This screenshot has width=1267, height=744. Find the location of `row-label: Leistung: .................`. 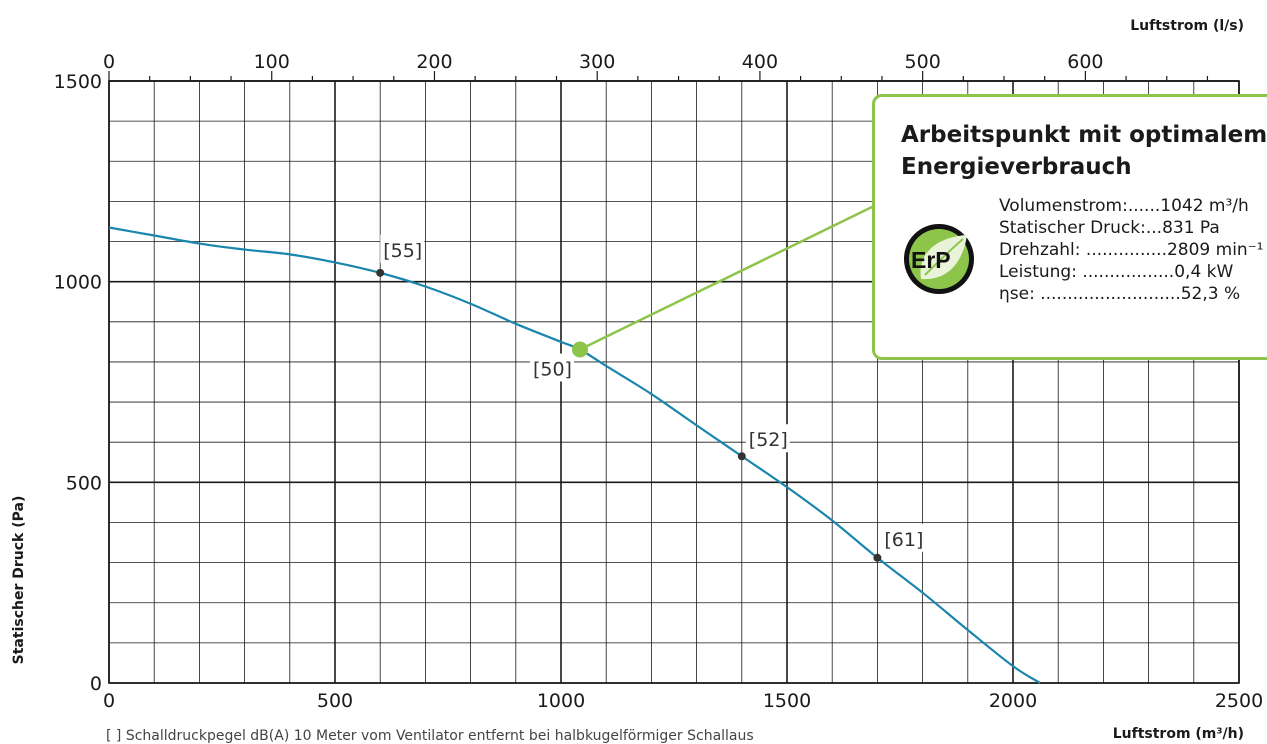

row-label: Leistung: ................. is located at coordinates (1087, 272).